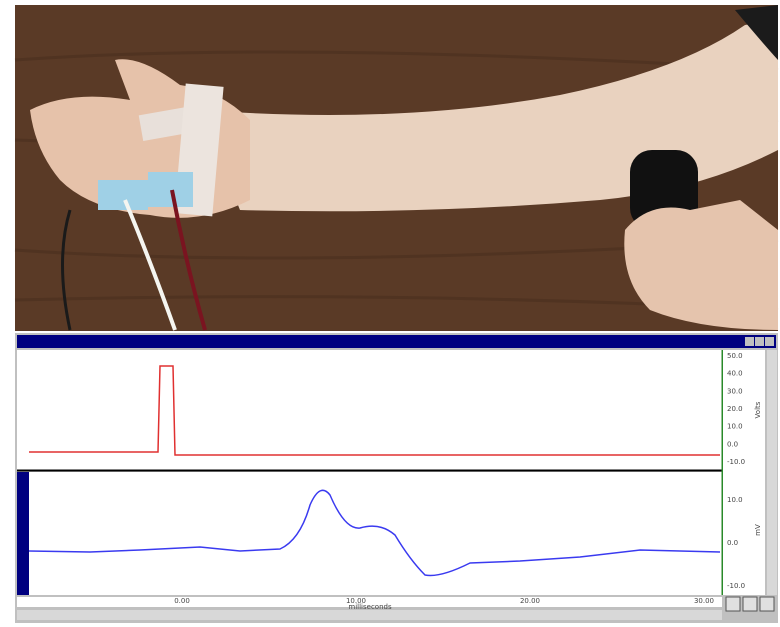 This screenshot has width=780, height=627. Describe the element at coordinates (369, 615) in the screenshot. I see `horizontal-scrollbar` at that location.